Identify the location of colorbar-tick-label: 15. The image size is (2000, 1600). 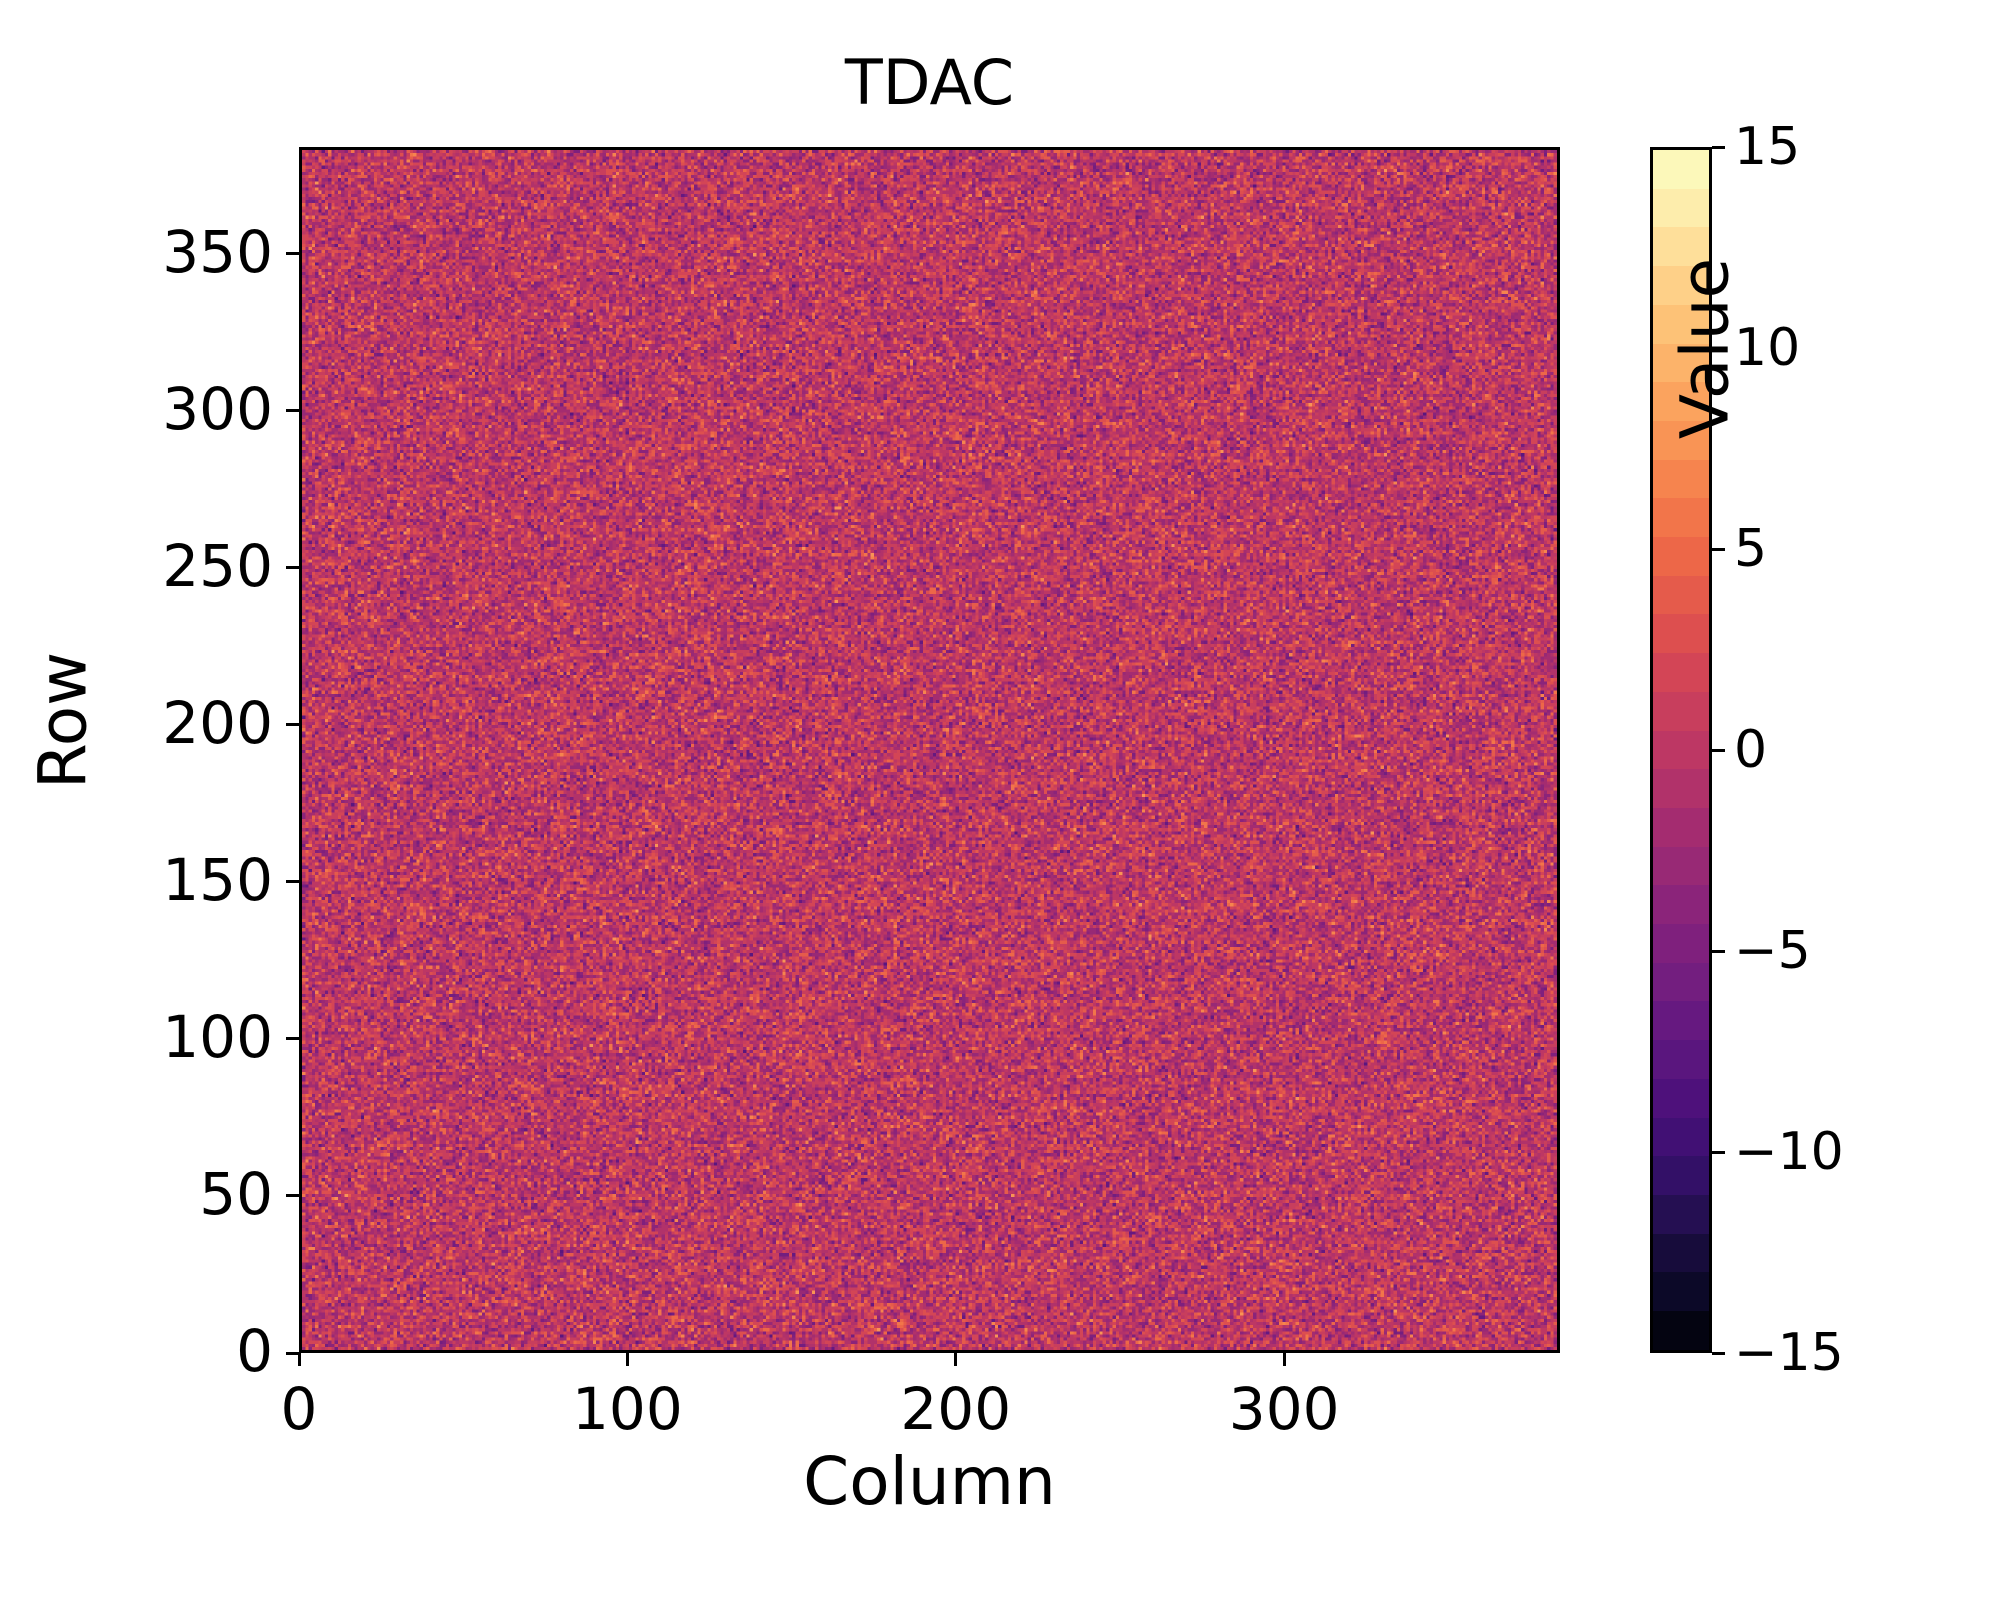
(1767, 147).